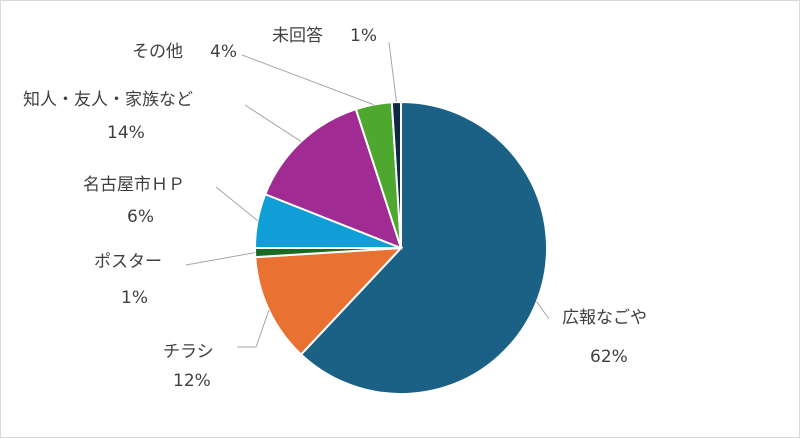 This screenshot has width=800, height=439. What do you see at coordinates (297, 36) in the screenshot?
I see `slice-label-no-answer: 未回答` at bounding box center [297, 36].